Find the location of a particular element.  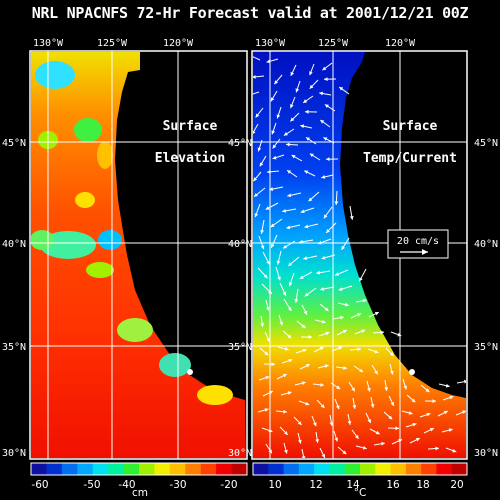

colorbar-tick-label: 12 is located at coordinates (315, 485).